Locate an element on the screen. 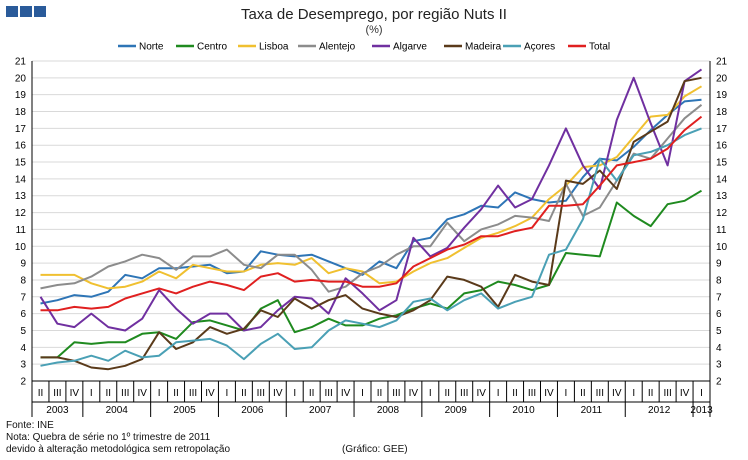 This screenshot has width=748, height=460. y-tick-label-right: 6 is located at coordinates (719, 314).